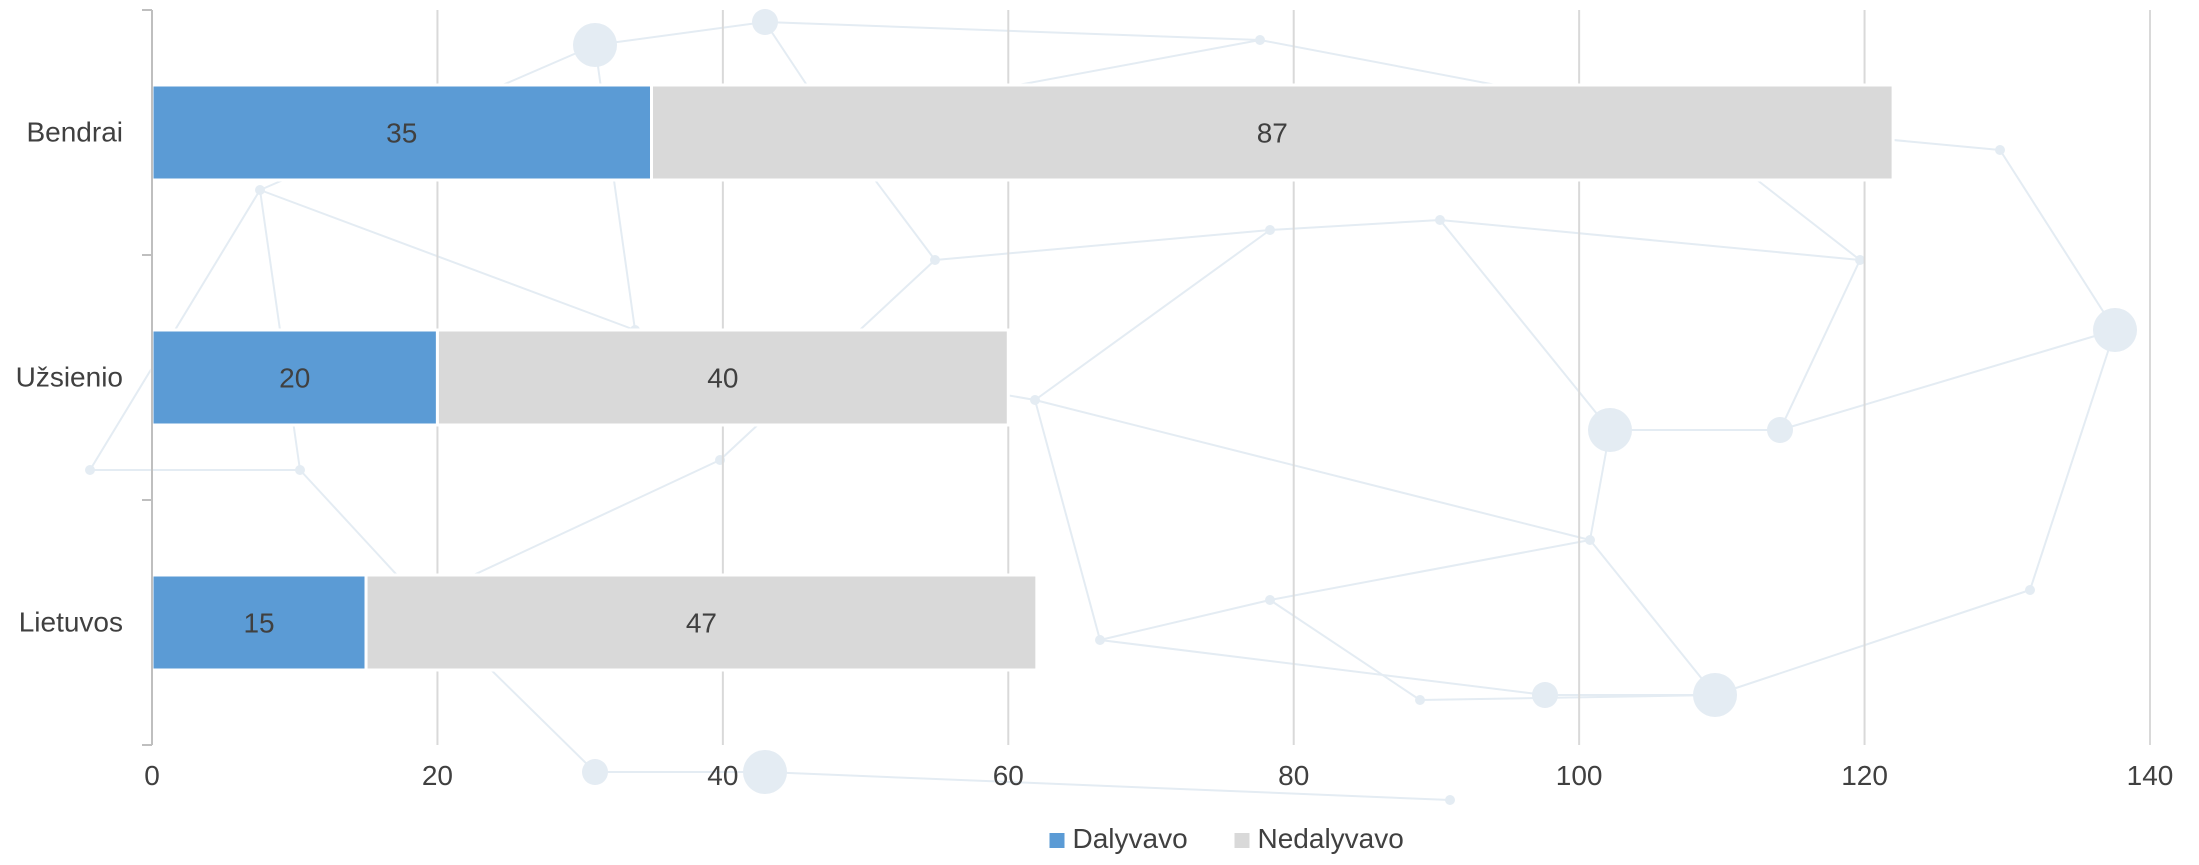  What do you see at coordinates (722, 775) in the screenshot?
I see `x-tick-label: 40` at bounding box center [722, 775].